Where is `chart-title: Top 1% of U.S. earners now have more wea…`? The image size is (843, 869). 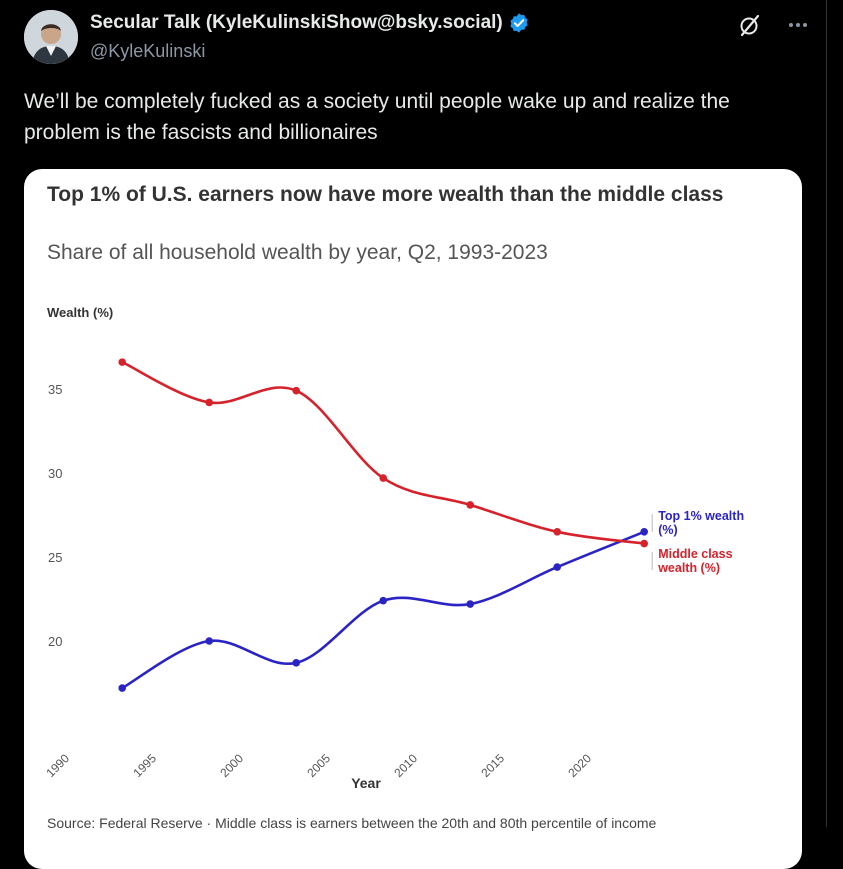
chart-title: Top 1% of U.S. earners now have more wea… is located at coordinates (385, 194).